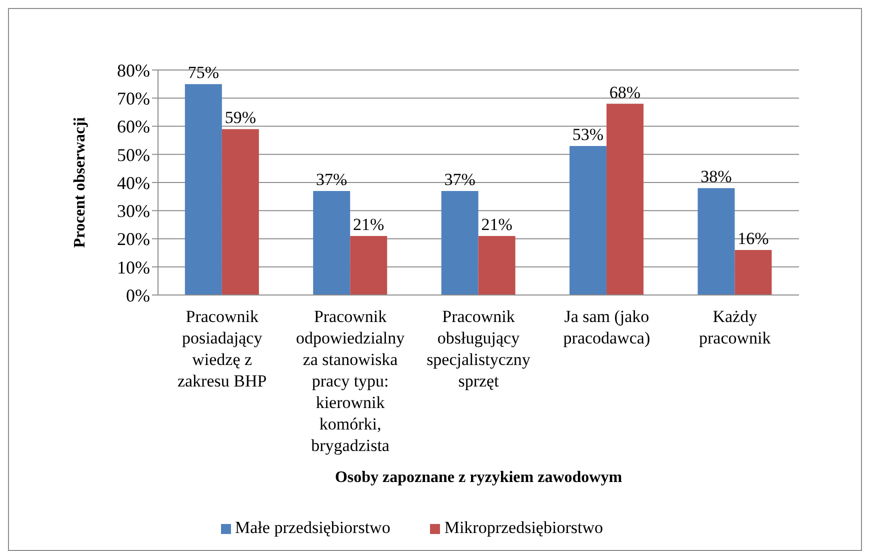  I want to click on y-tick-label: 20%, so click(133, 239).